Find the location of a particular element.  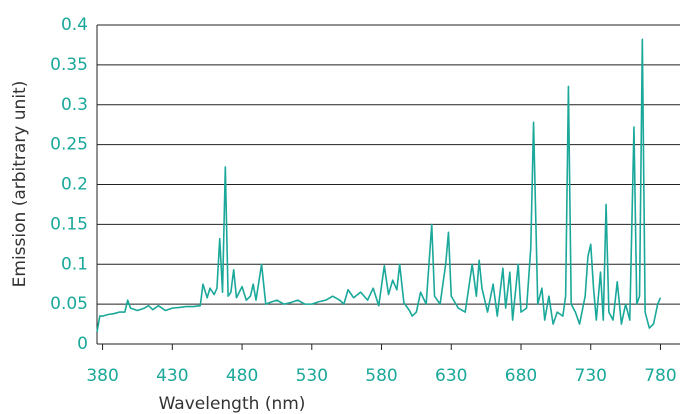

y-tick-label: 0.4 is located at coordinates (74, 25).